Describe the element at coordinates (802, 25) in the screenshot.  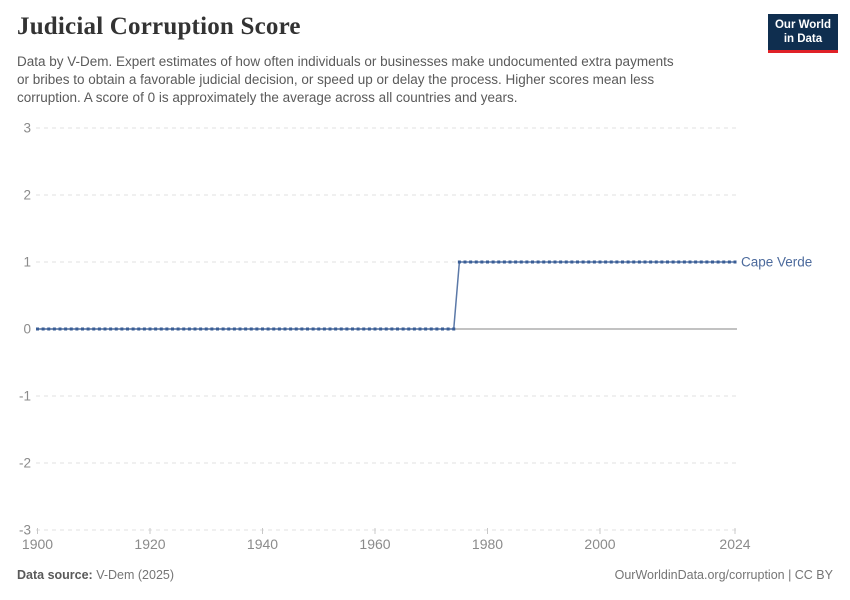
I see `logo-line-1: Our World` at that location.